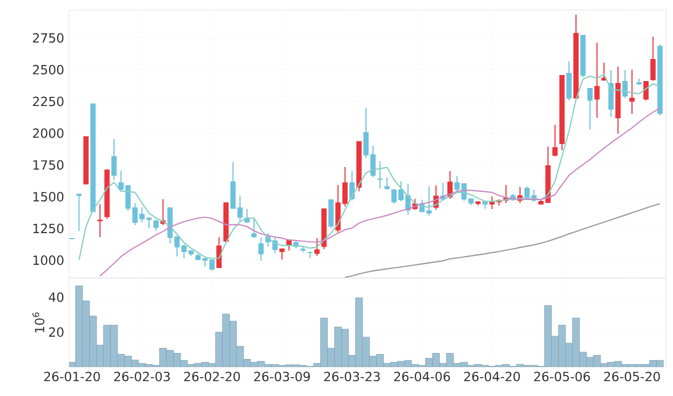 This screenshot has height=396, width=673. What do you see at coordinates (632, 377) in the screenshot?
I see `x-tick-label: 26-05-20` at bounding box center [632, 377].